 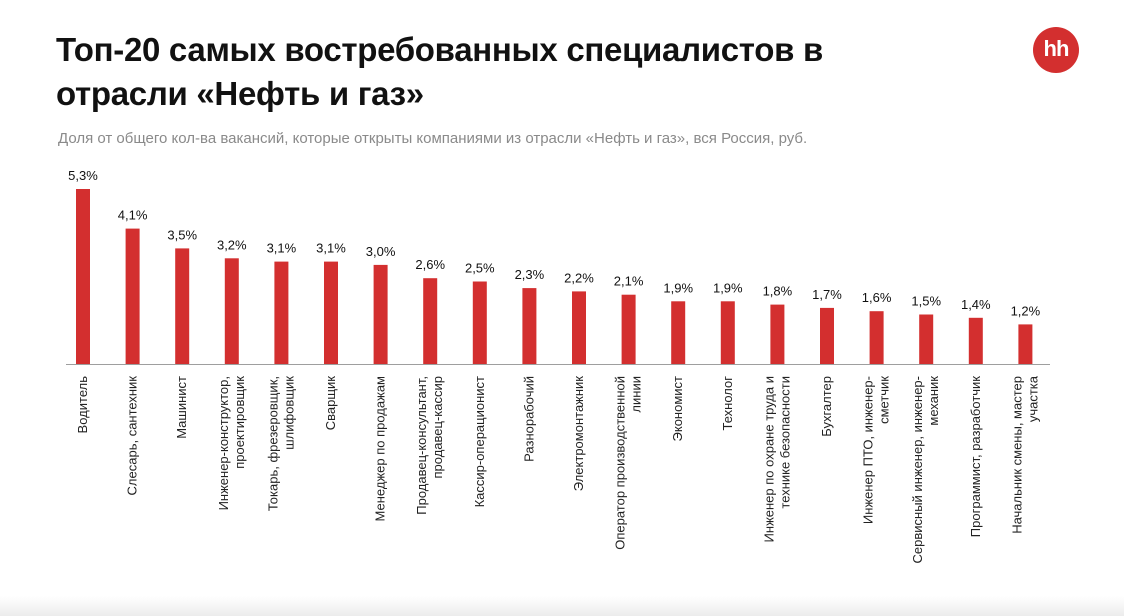 What do you see at coordinates (429, 445) in the screenshot?
I see `x-tick-label: Продавец-консультант,продавец-кассир` at bounding box center [429, 445].